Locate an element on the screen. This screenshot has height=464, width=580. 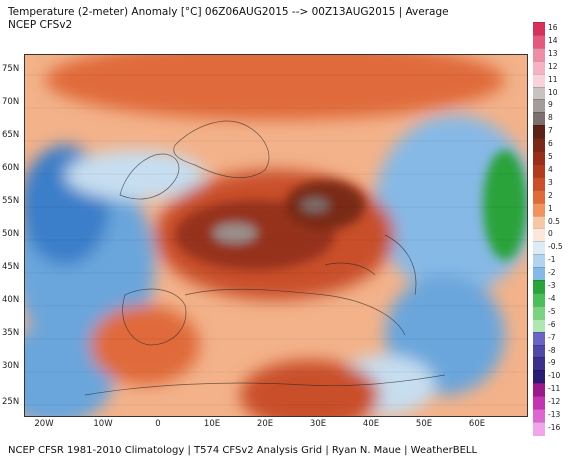
lat-label: 30N is located at coordinates (11, 366).